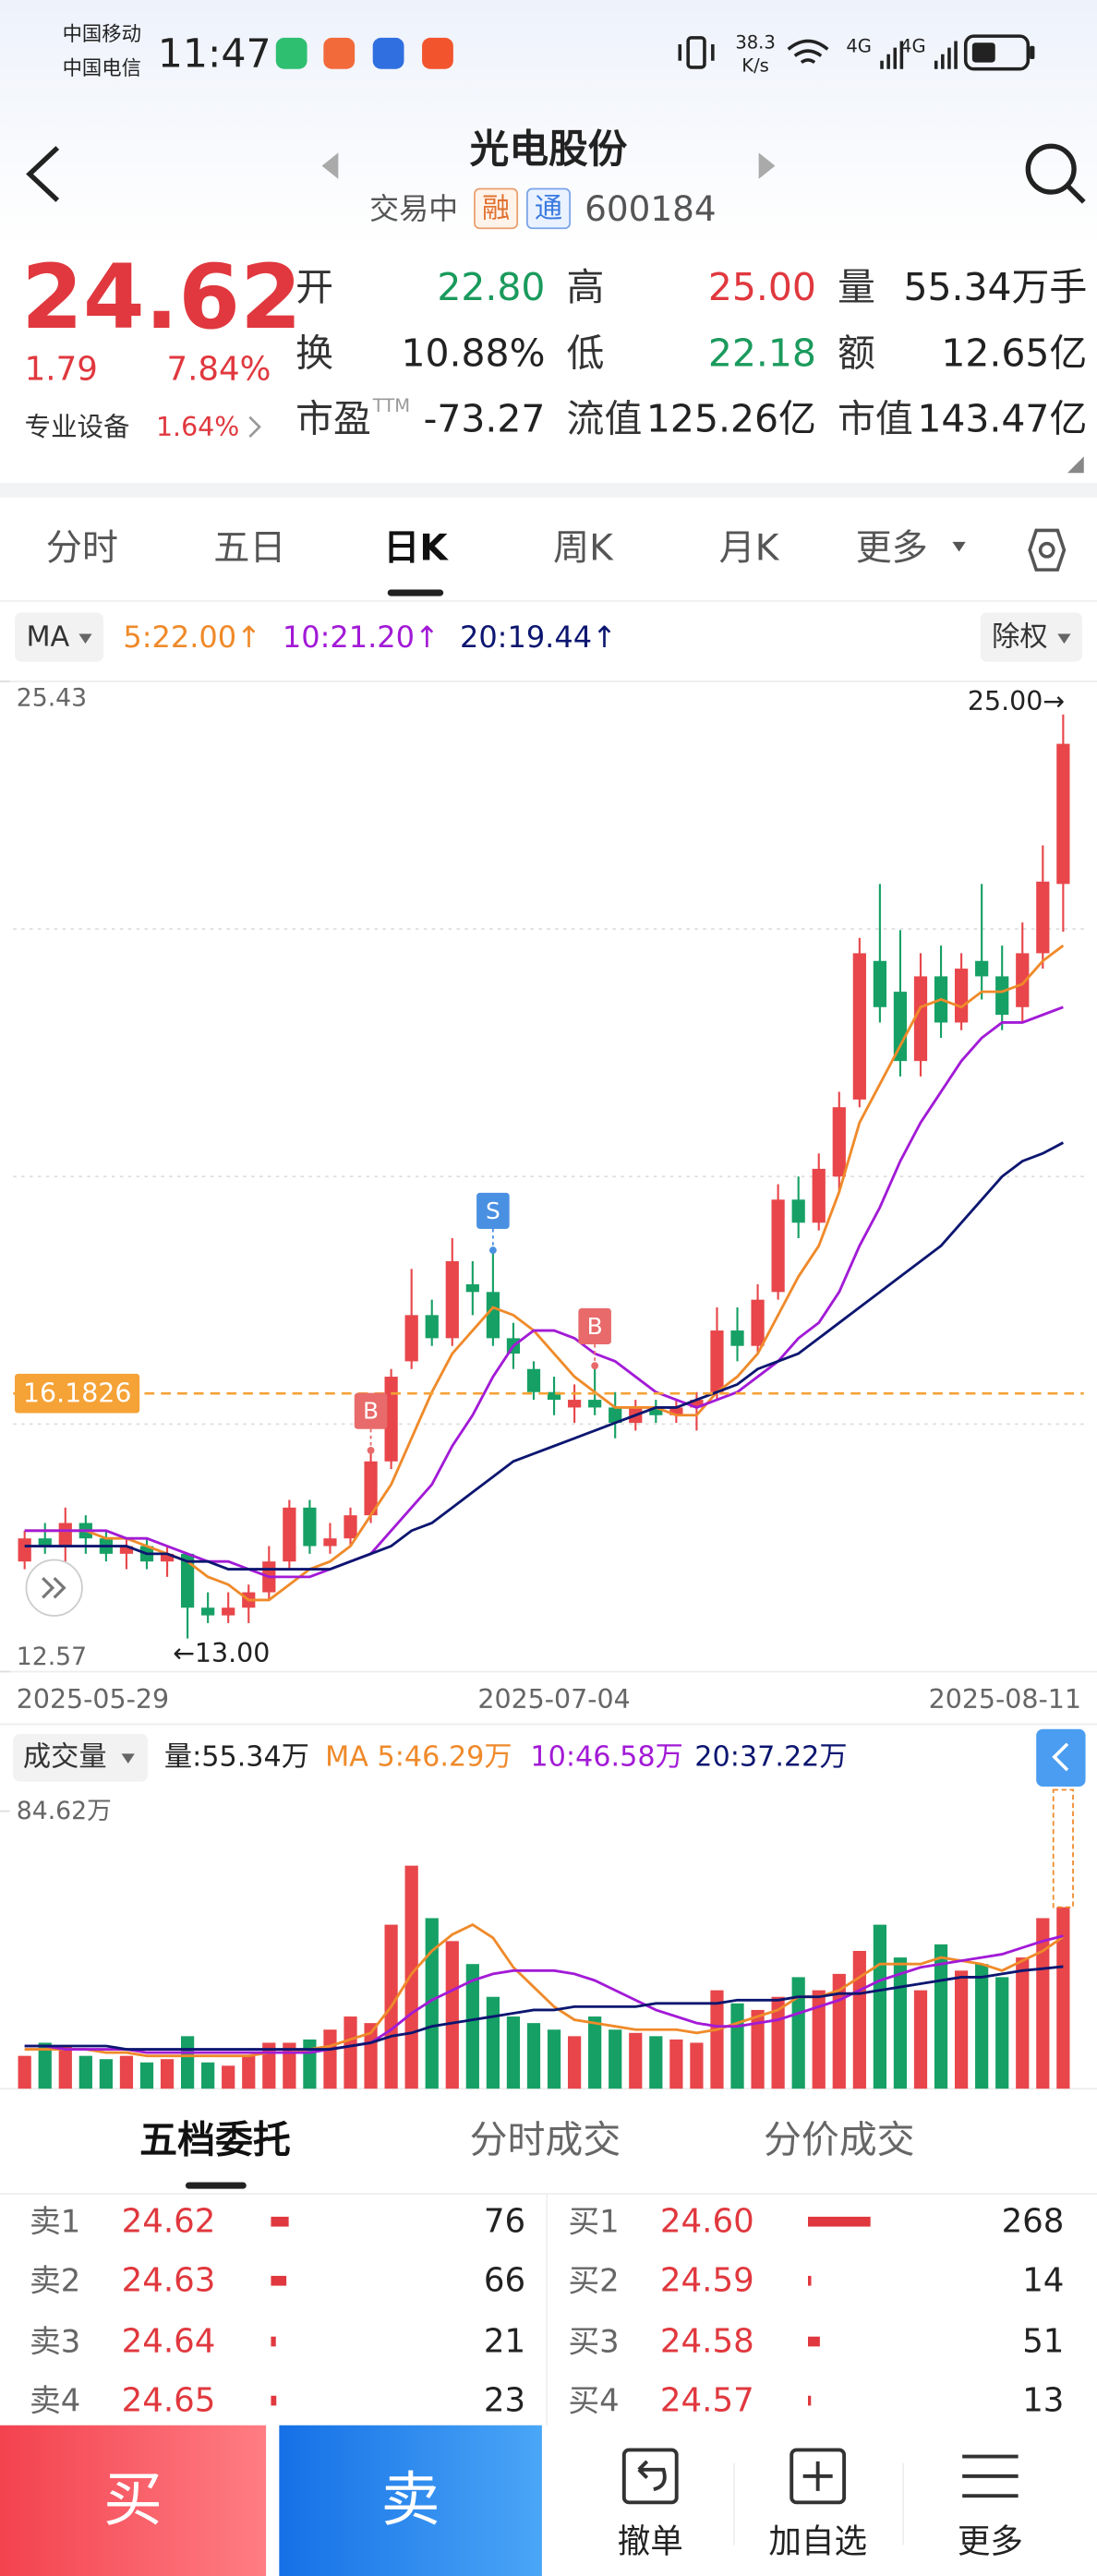  What do you see at coordinates (414, 208) in the screenshot?
I see `trade-status: 交易中` at bounding box center [414, 208].